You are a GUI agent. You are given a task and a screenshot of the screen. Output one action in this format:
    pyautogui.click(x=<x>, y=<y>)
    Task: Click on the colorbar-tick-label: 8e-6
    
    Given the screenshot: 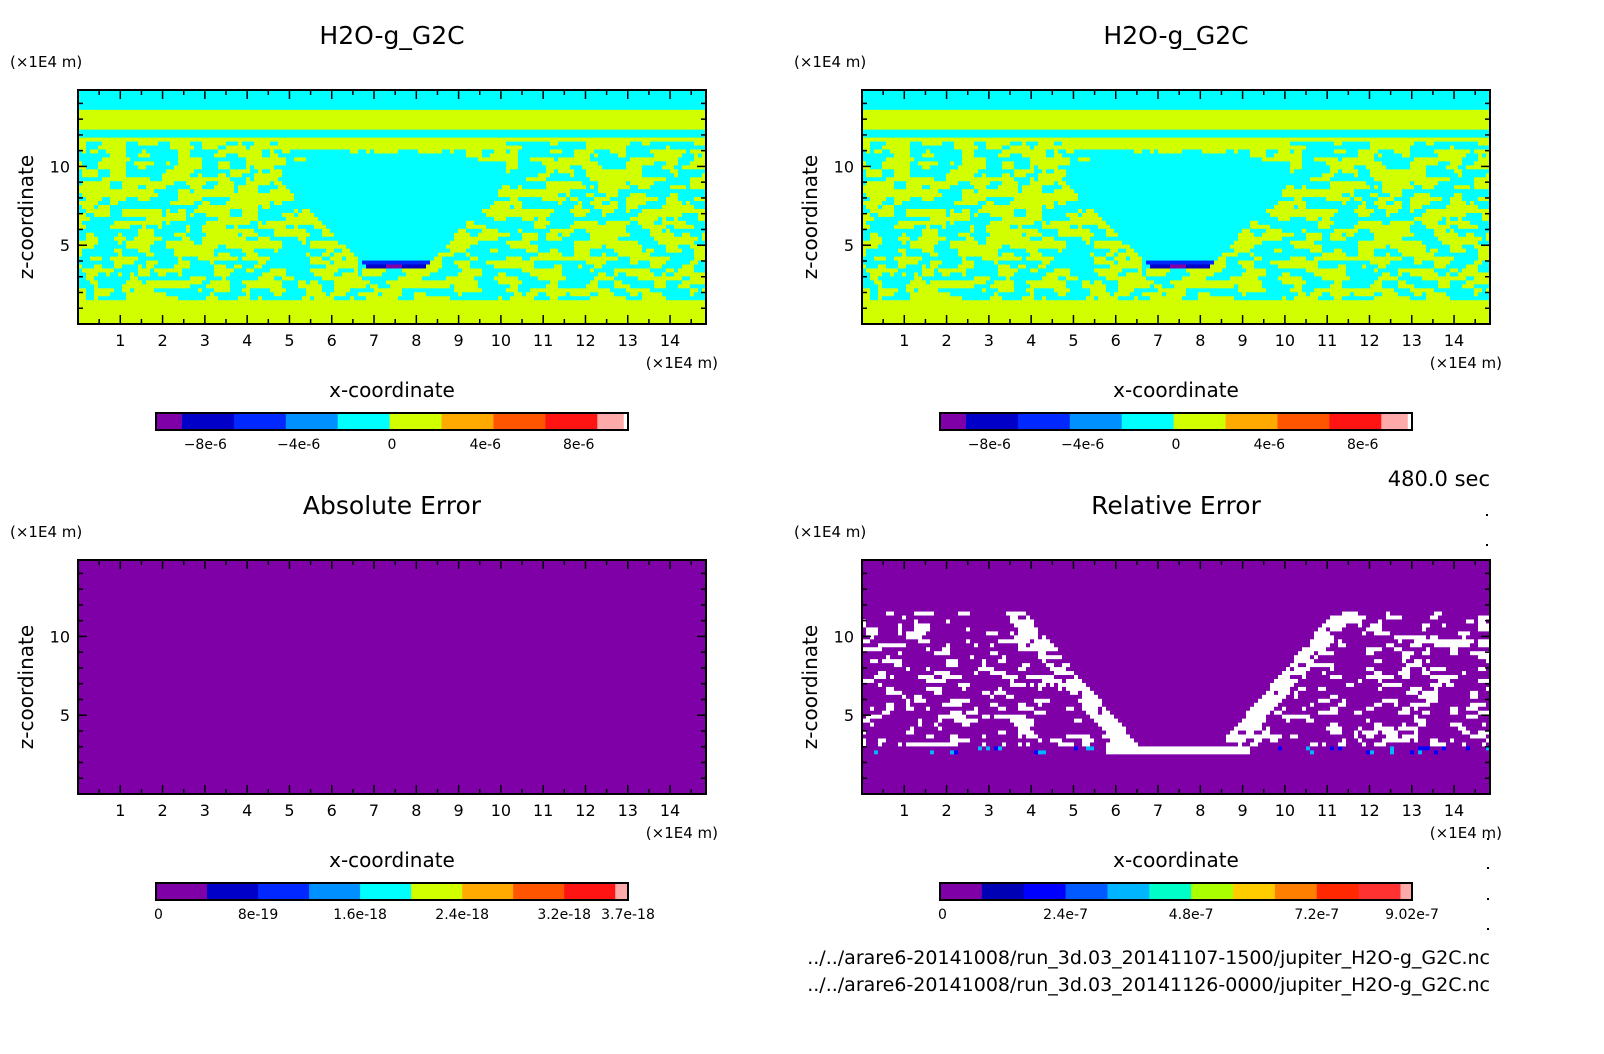 What is the action you would take?
    pyautogui.click(x=1363, y=445)
    